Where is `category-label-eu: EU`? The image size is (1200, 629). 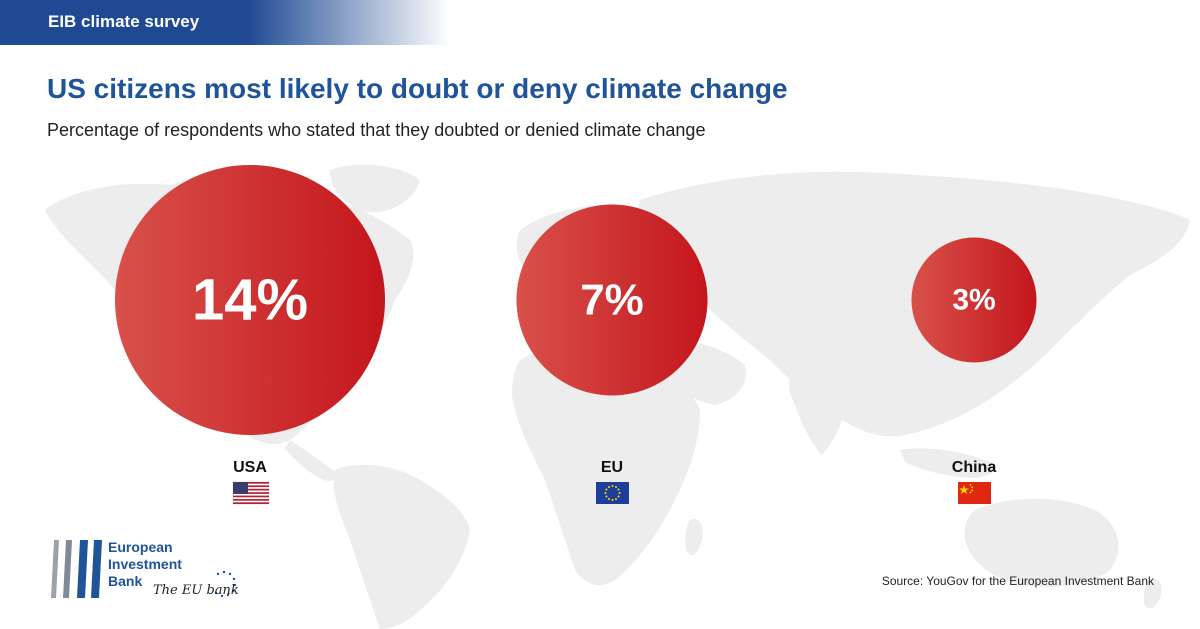
category-label-eu: EU is located at coordinates (612, 467).